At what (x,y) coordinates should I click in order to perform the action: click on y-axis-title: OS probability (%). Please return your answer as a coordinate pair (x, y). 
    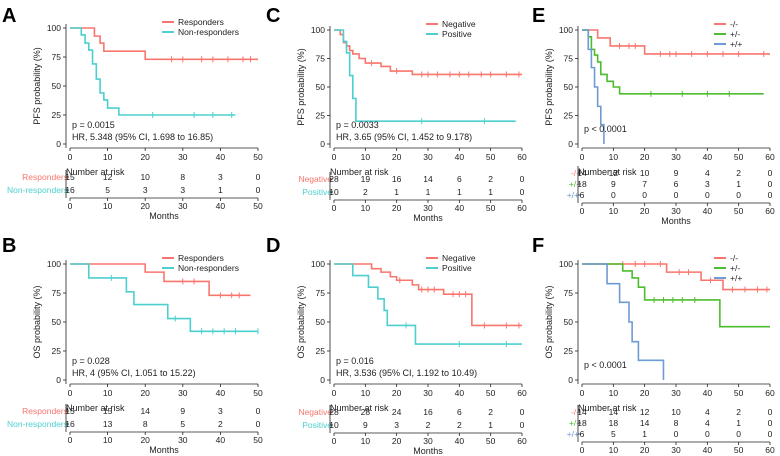
    Looking at the image, I should click on (549, 321).